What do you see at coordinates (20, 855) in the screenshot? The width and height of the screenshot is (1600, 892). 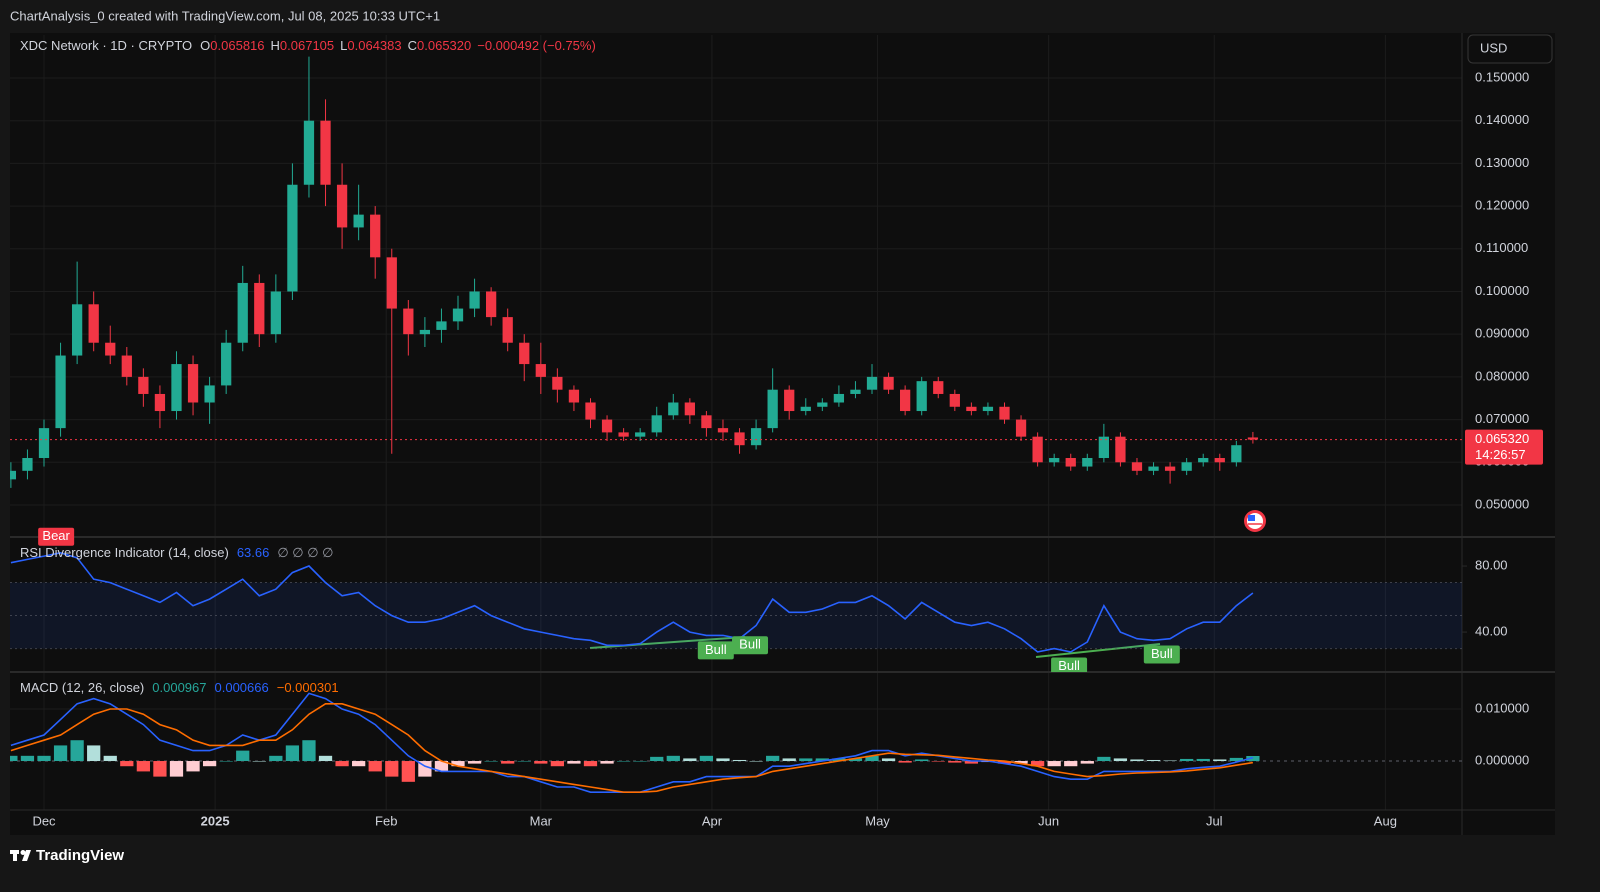 I see `brand-logo` at bounding box center [20, 855].